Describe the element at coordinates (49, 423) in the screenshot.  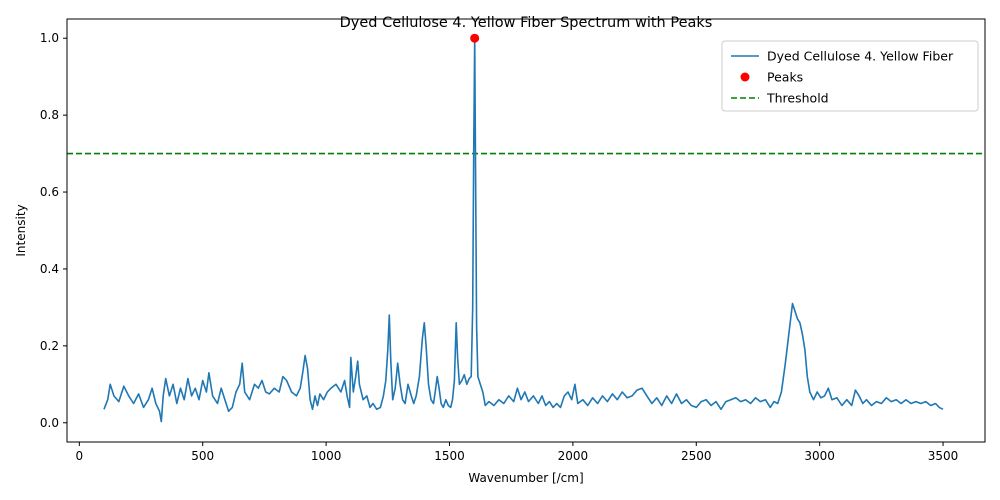
I see `y-tick-label: 0.0` at that location.